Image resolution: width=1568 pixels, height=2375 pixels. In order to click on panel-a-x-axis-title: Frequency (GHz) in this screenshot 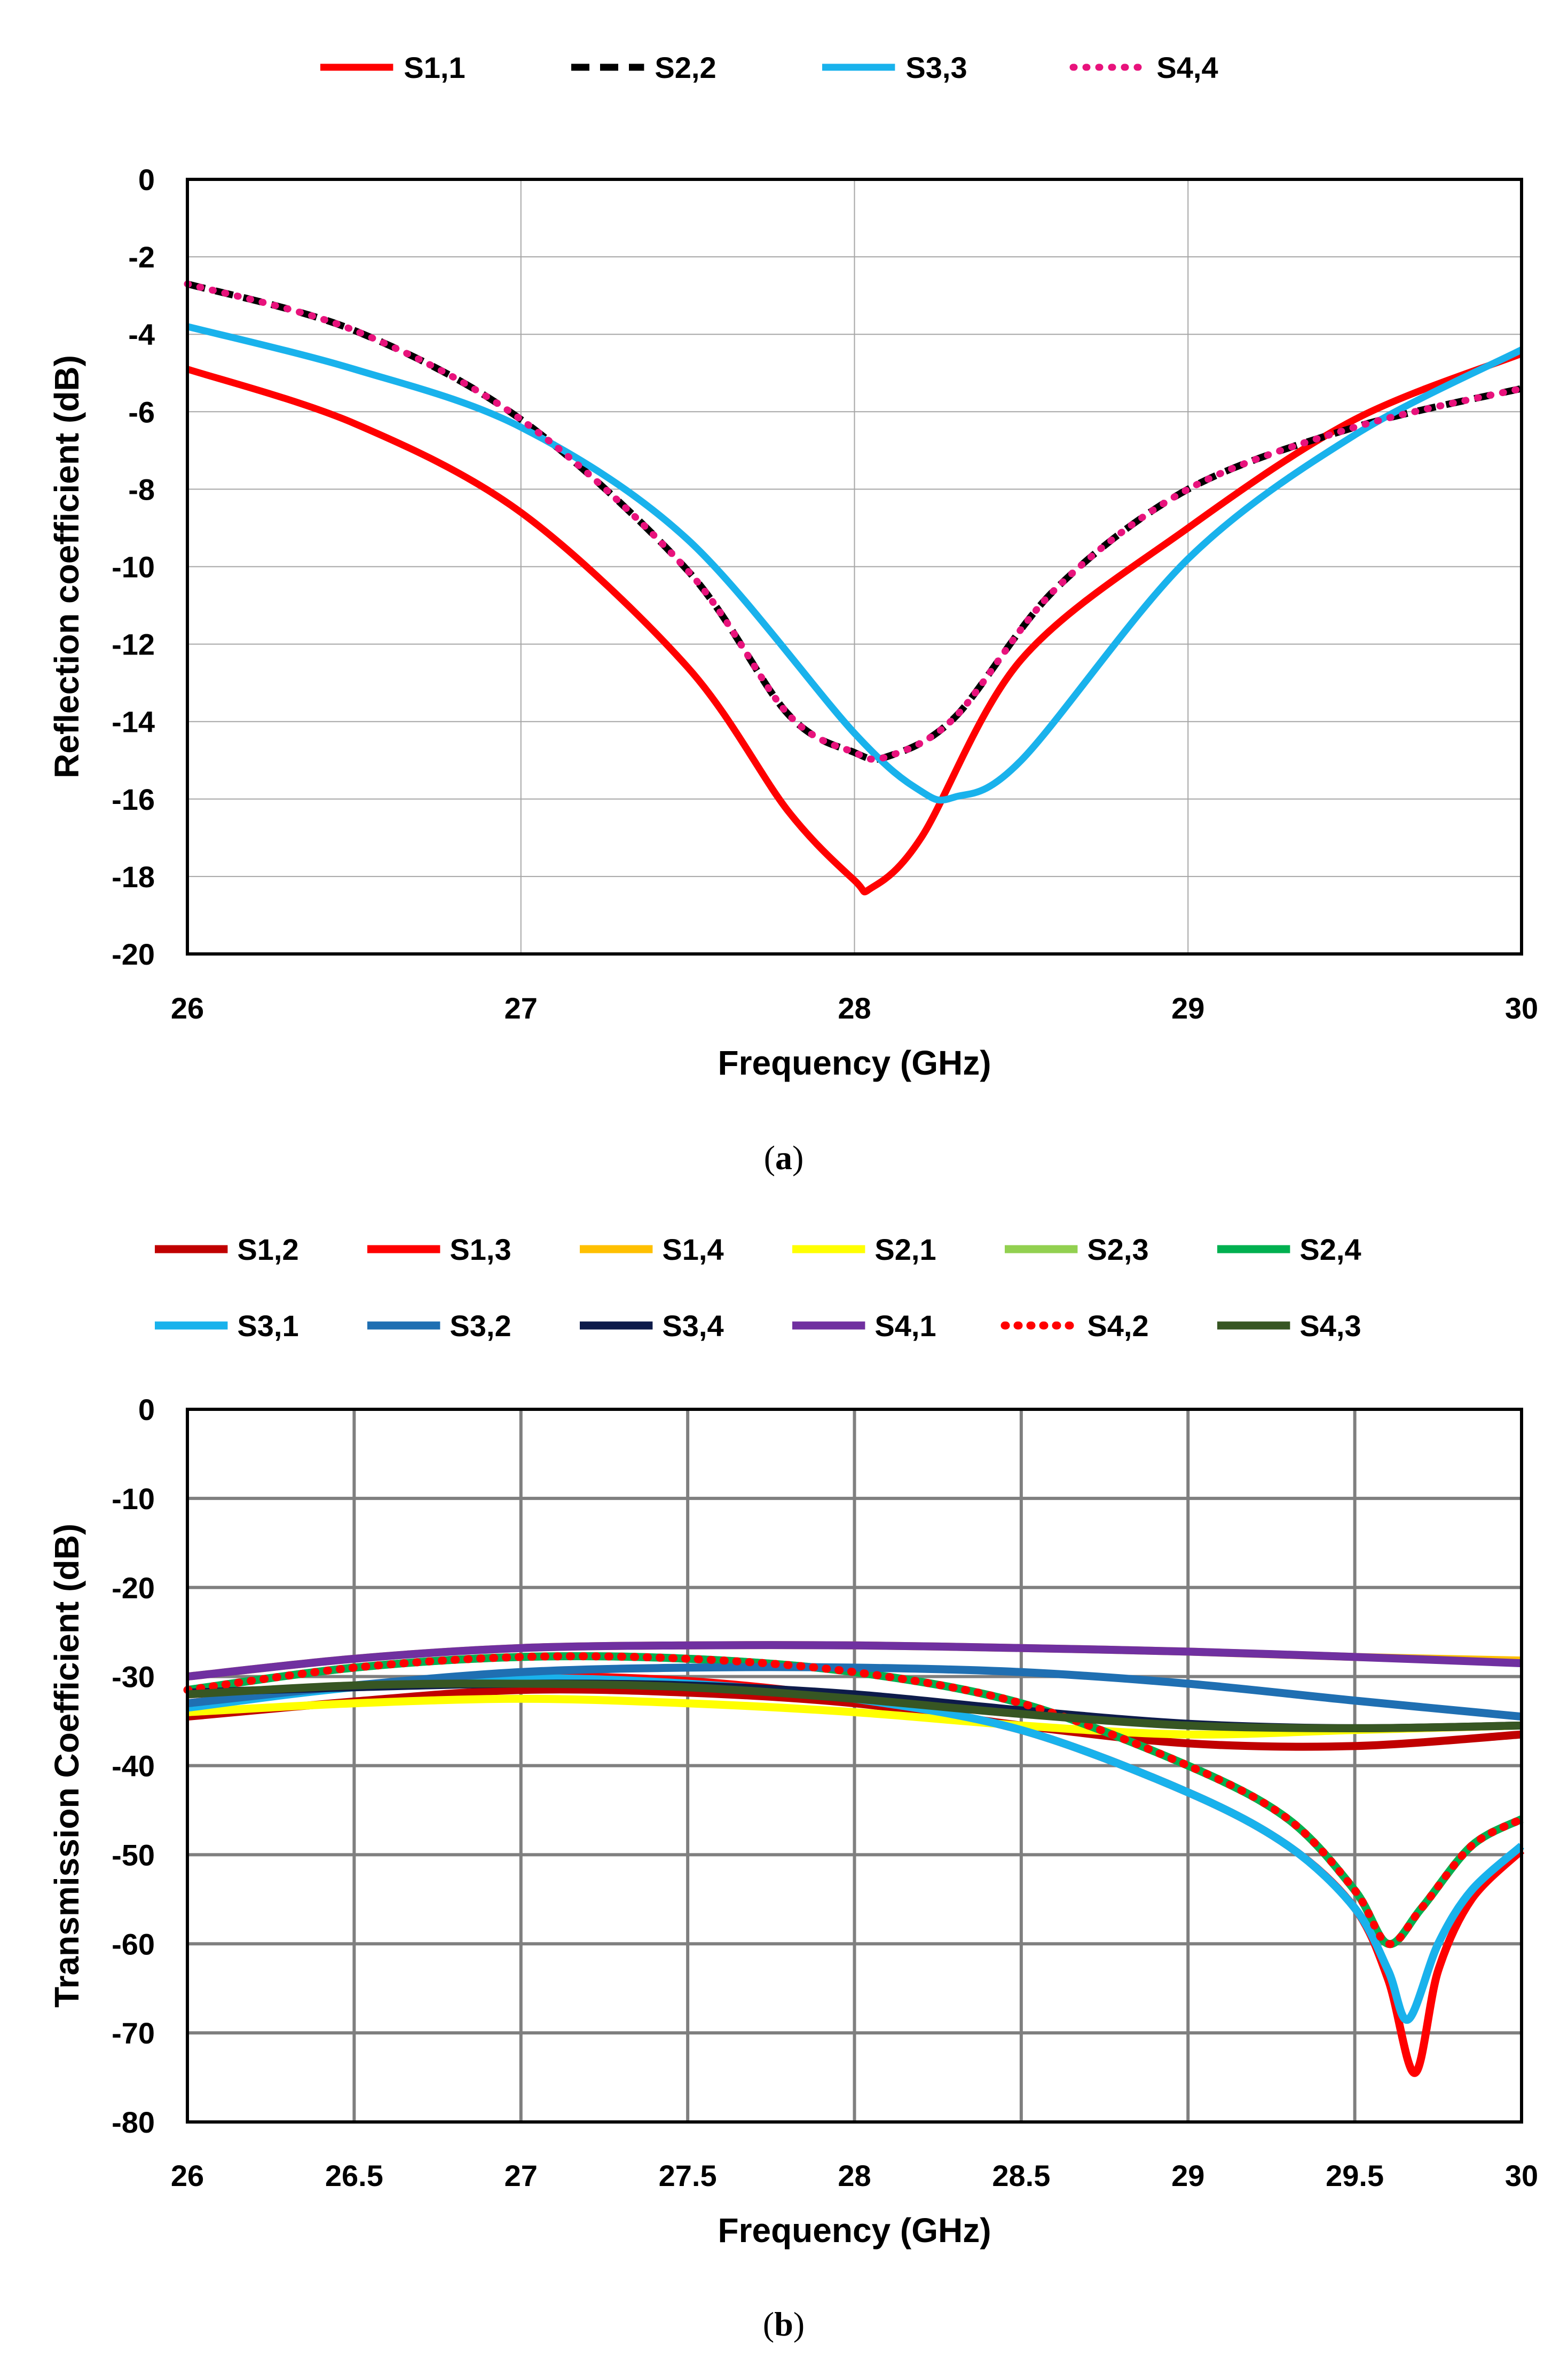, I will do `click(854, 1063)`.